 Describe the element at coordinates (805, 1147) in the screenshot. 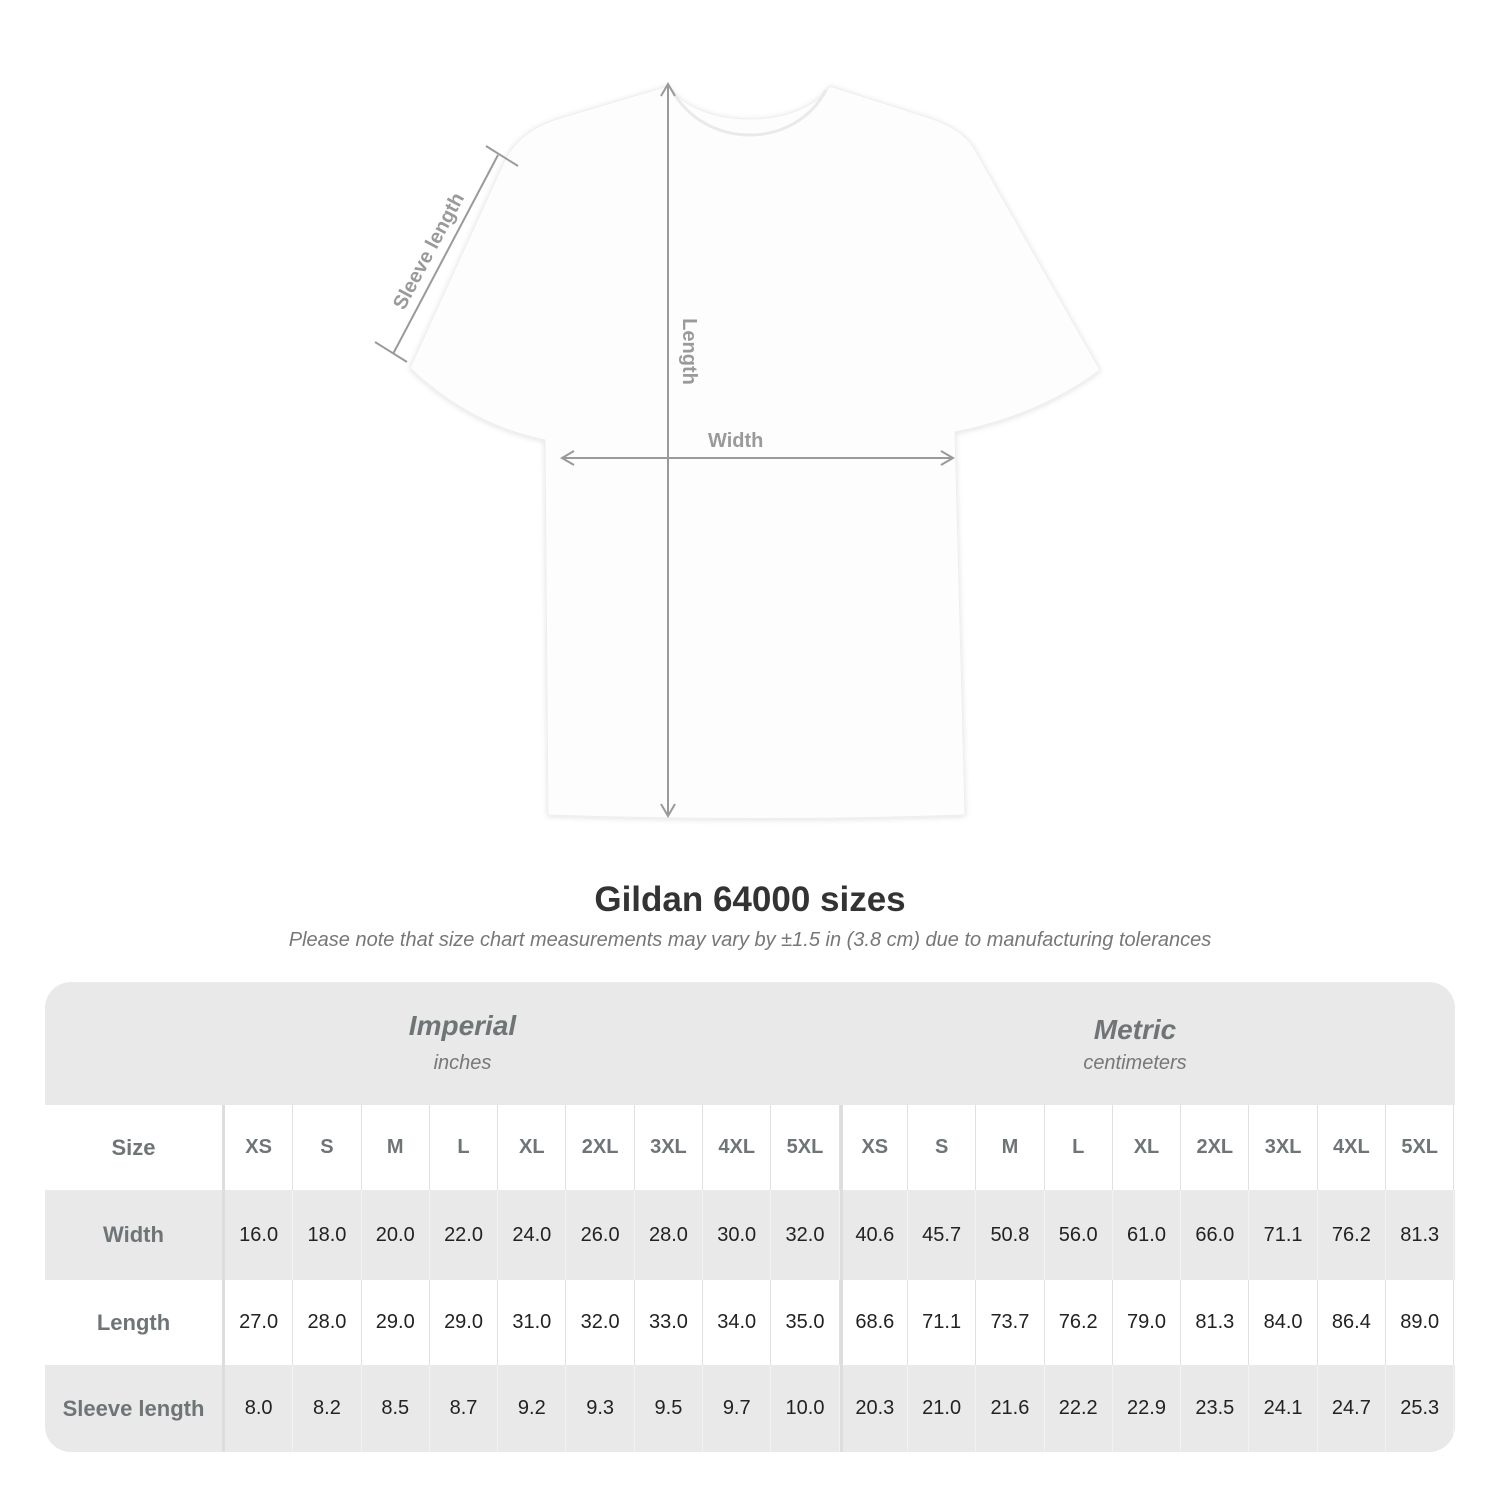

I see `size-header-imperial: 5XL` at that location.